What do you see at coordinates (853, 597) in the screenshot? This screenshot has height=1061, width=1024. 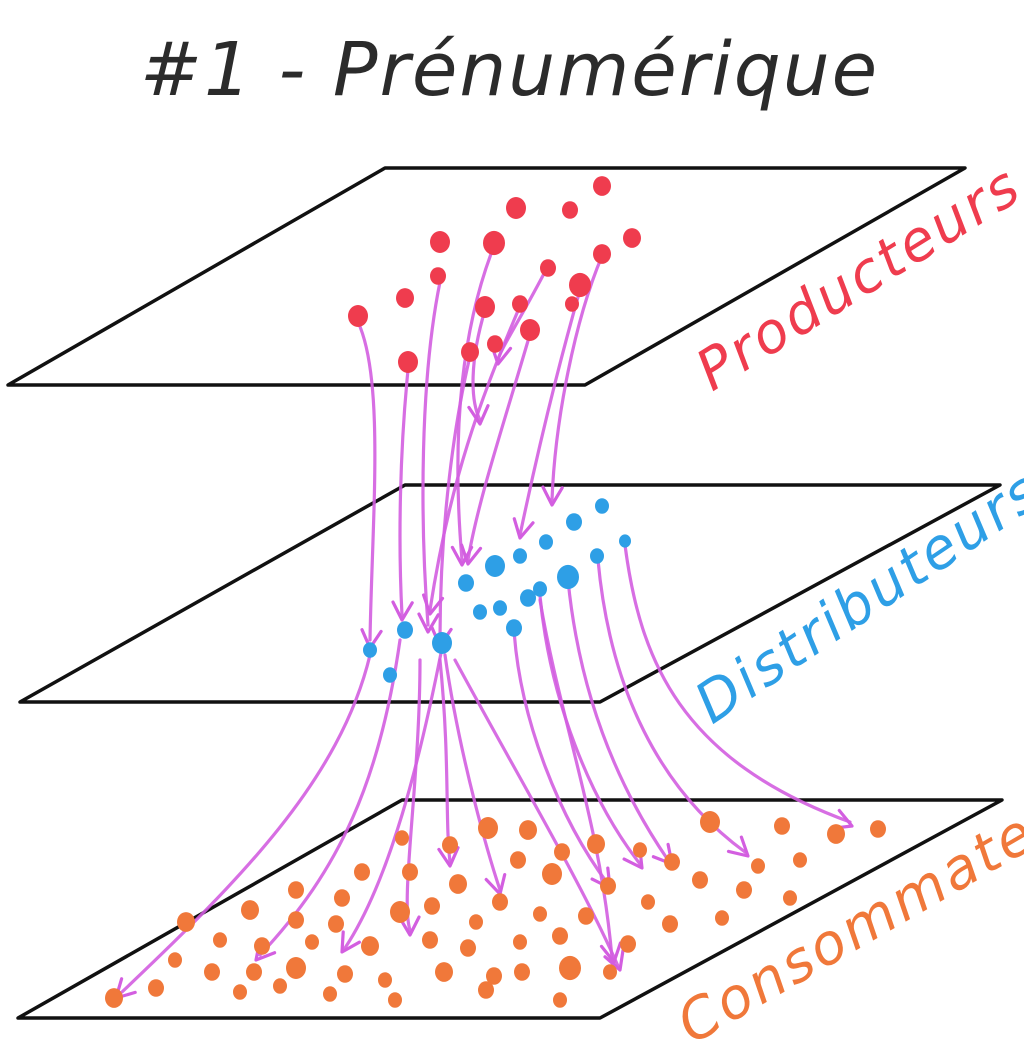 I see `label-distributeurs: Distributeurs` at bounding box center [853, 597].